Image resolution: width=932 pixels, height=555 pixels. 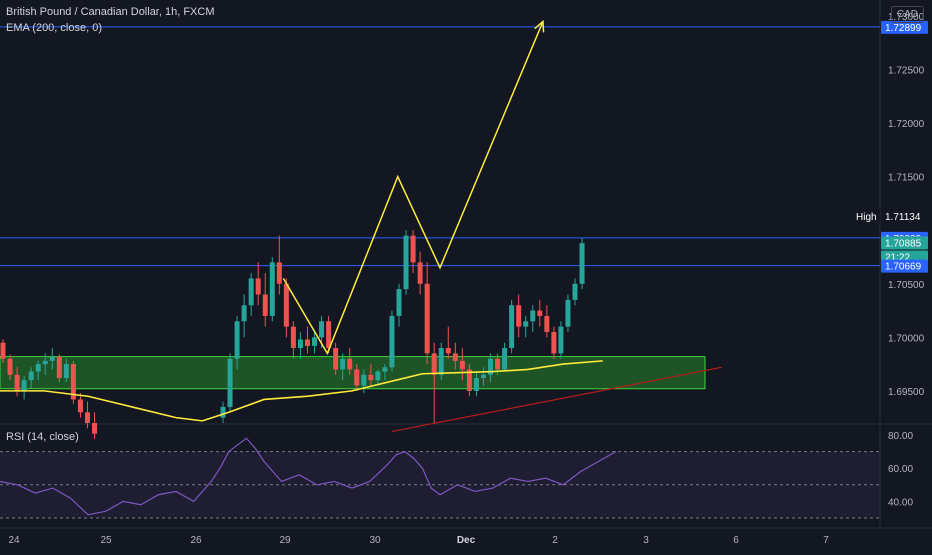 What do you see at coordinates (906, 71) in the screenshot?
I see `price-tick-label-1: 1.72500` at bounding box center [906, 71].